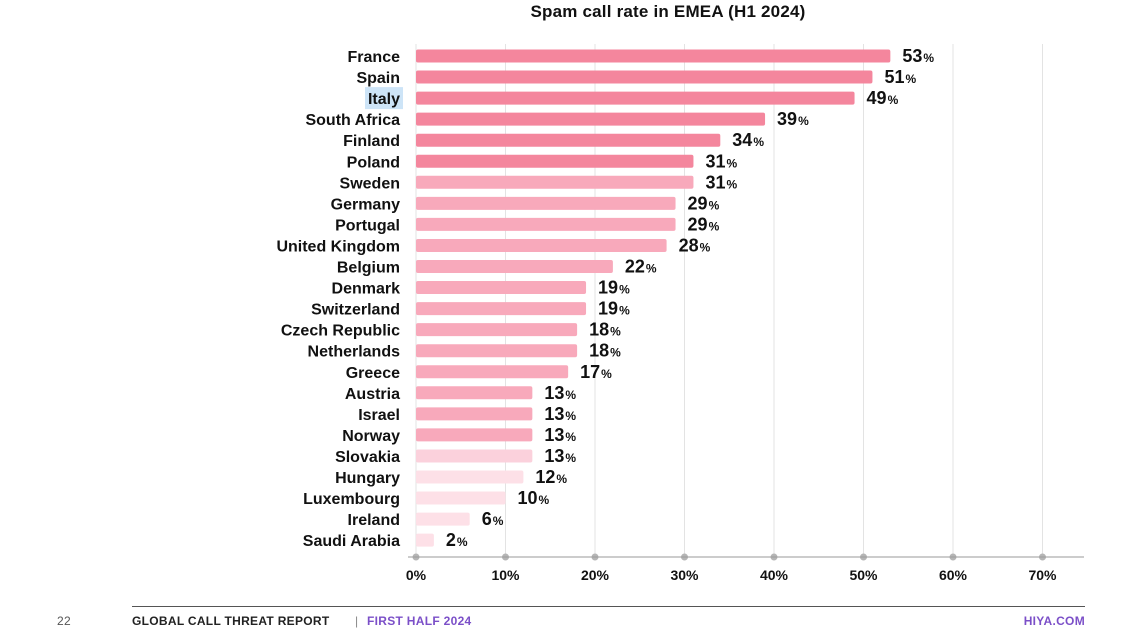 The width and height of the screenshot is (1144, 628). Describe the element at coordinates (355, 310) in the screenshot. I see `category-label: Switzerland` at that location.